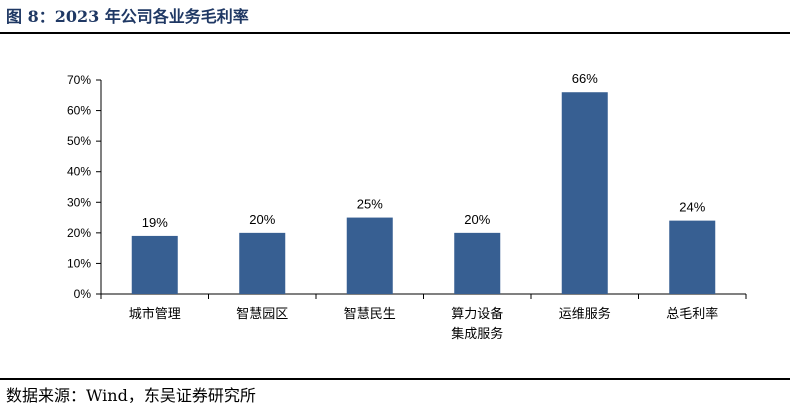  What do you see at coordinates (155, 222) in the screenshot?
I see `data-label: 19%` at bounding box center [155, 222].